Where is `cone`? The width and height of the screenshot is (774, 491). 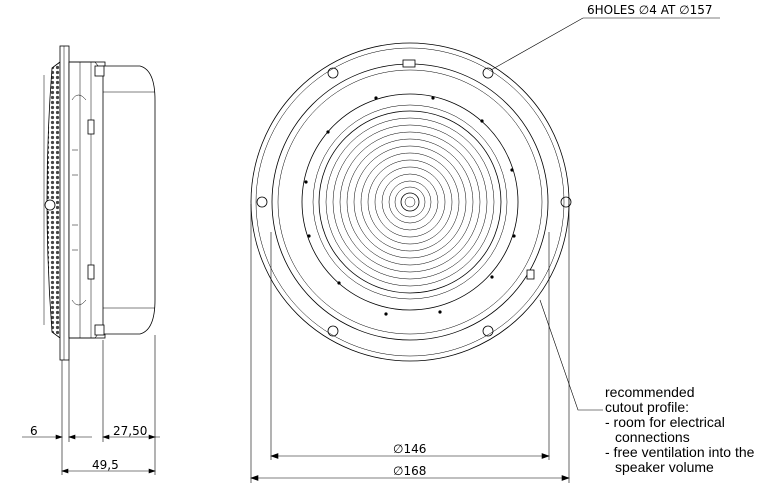
cone is located at coordinates (410, 202).